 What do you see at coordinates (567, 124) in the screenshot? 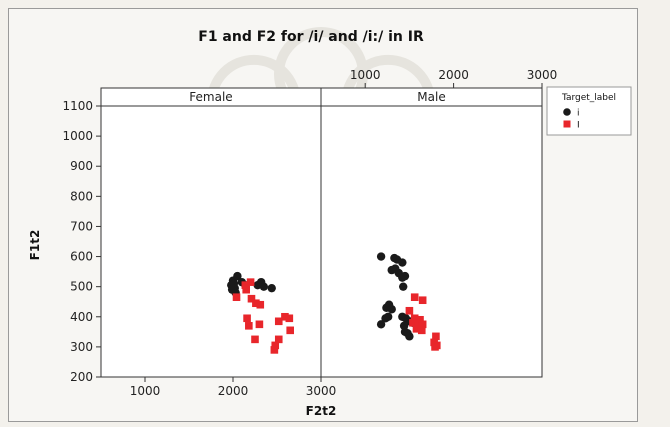
I see `legend-marker-I` at bounding box center [567, 124].